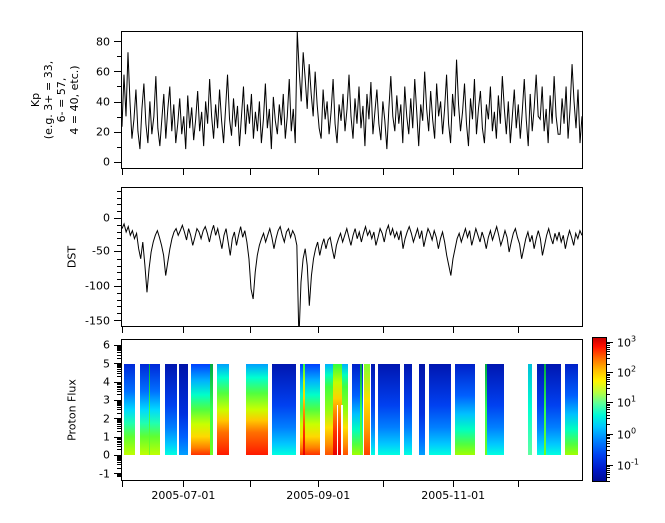  What do you see at coordinates (453, 495) in the screenshot?
I see `x-axis-date-label: 2005-11-01` at bounding box center [453, 495].